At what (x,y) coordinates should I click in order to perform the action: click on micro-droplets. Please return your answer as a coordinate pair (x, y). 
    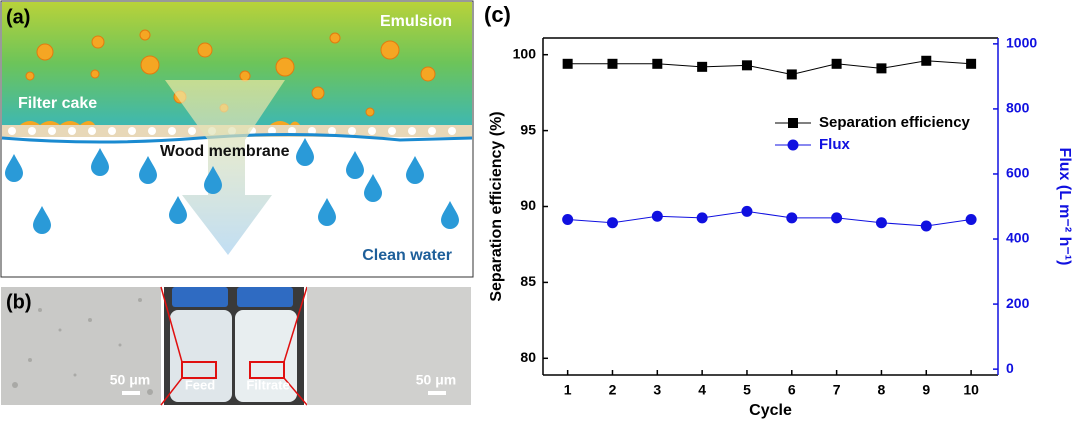
    Looking at the image, I should click on (82, 346).